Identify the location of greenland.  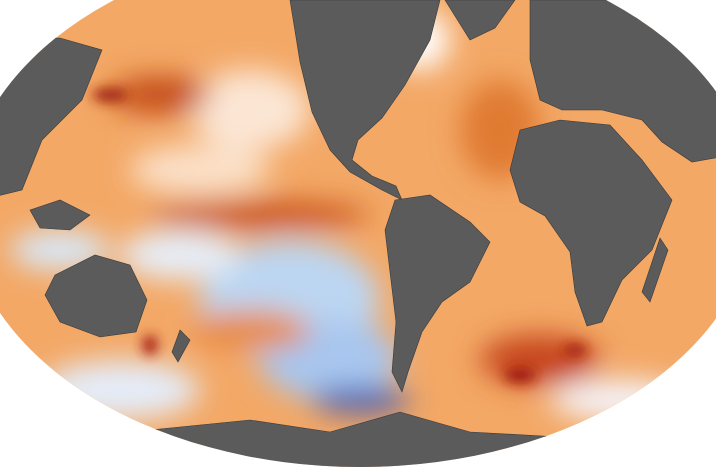
(480, 20).